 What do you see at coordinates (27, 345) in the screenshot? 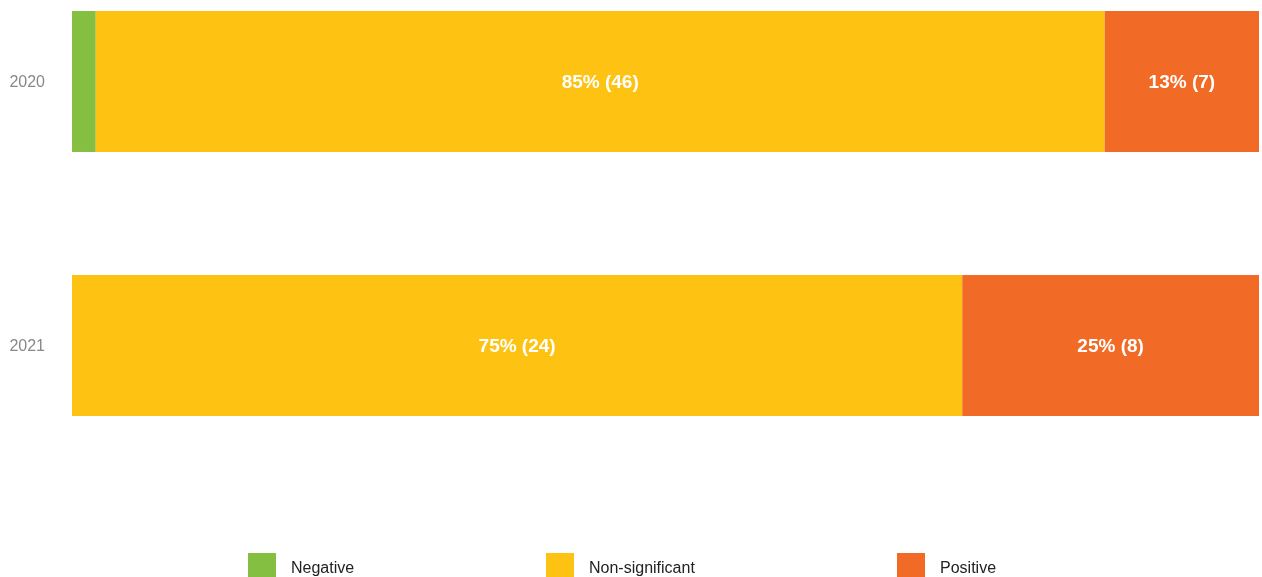
I see `y-tick-label: 2021` at bounding box center [27, 345].